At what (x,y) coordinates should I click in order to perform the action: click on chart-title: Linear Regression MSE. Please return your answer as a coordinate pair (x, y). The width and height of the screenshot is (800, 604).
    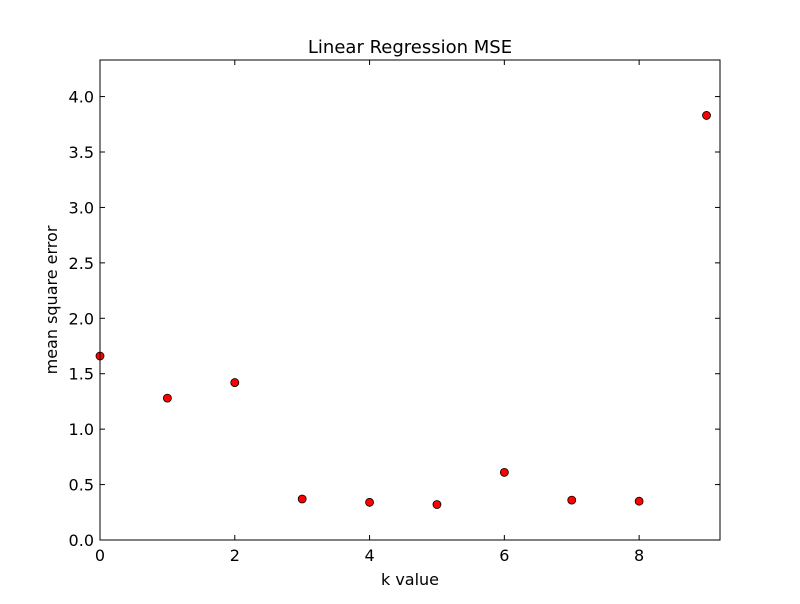
    Looking at the image, I should click on (410, 47).